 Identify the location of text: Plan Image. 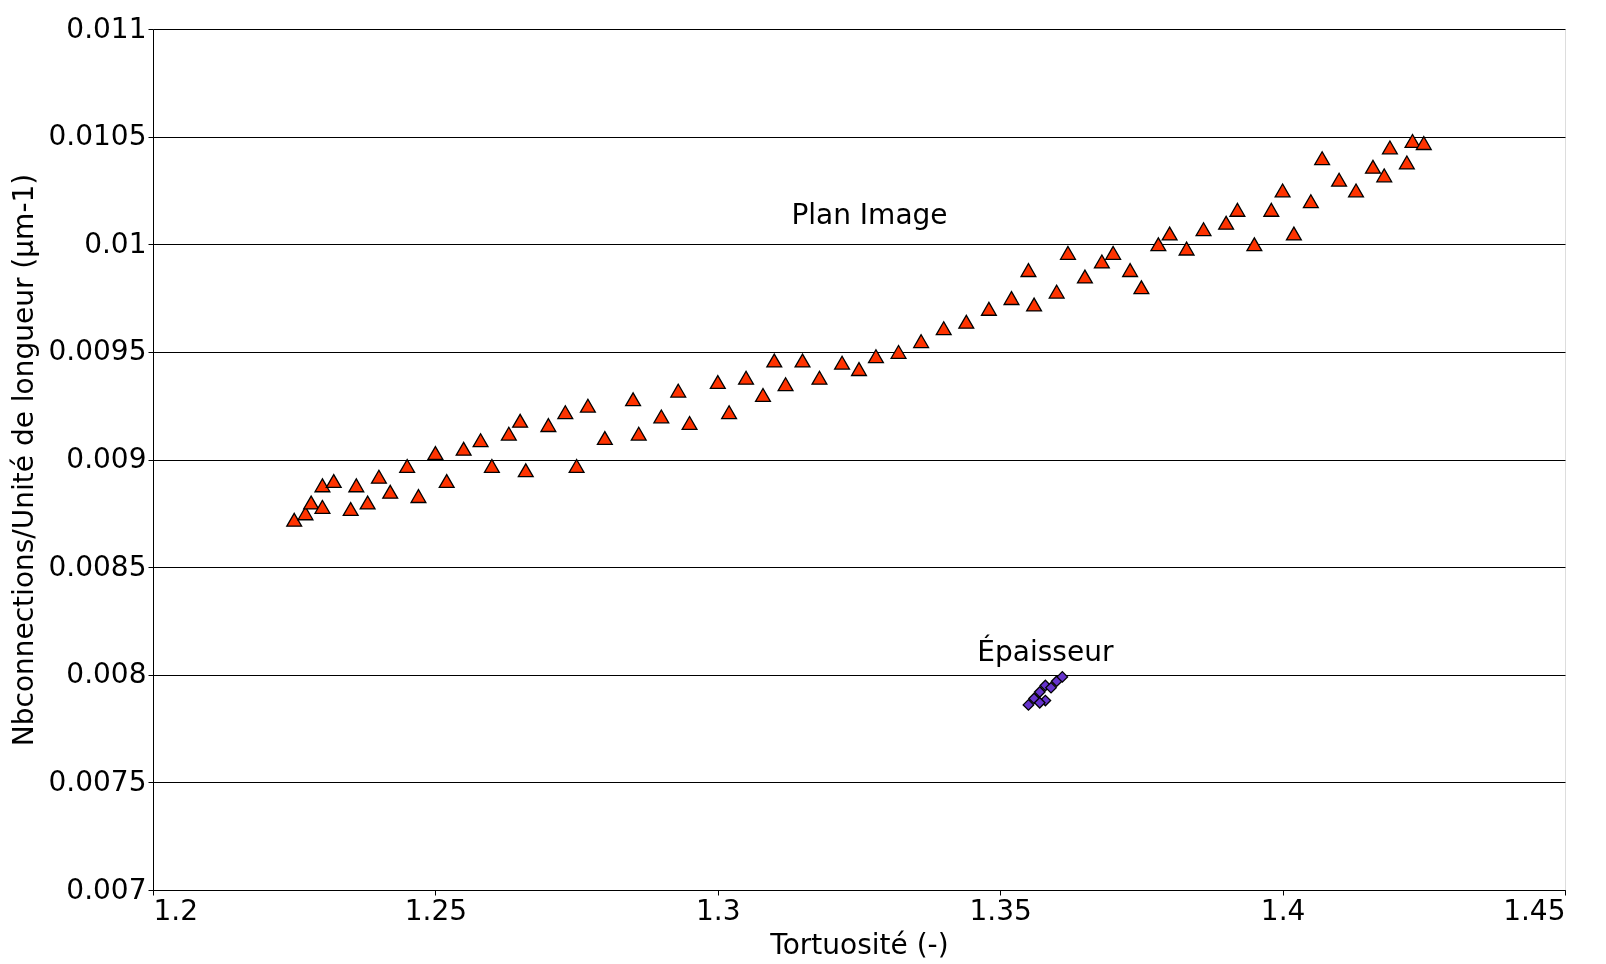
(869, 214).